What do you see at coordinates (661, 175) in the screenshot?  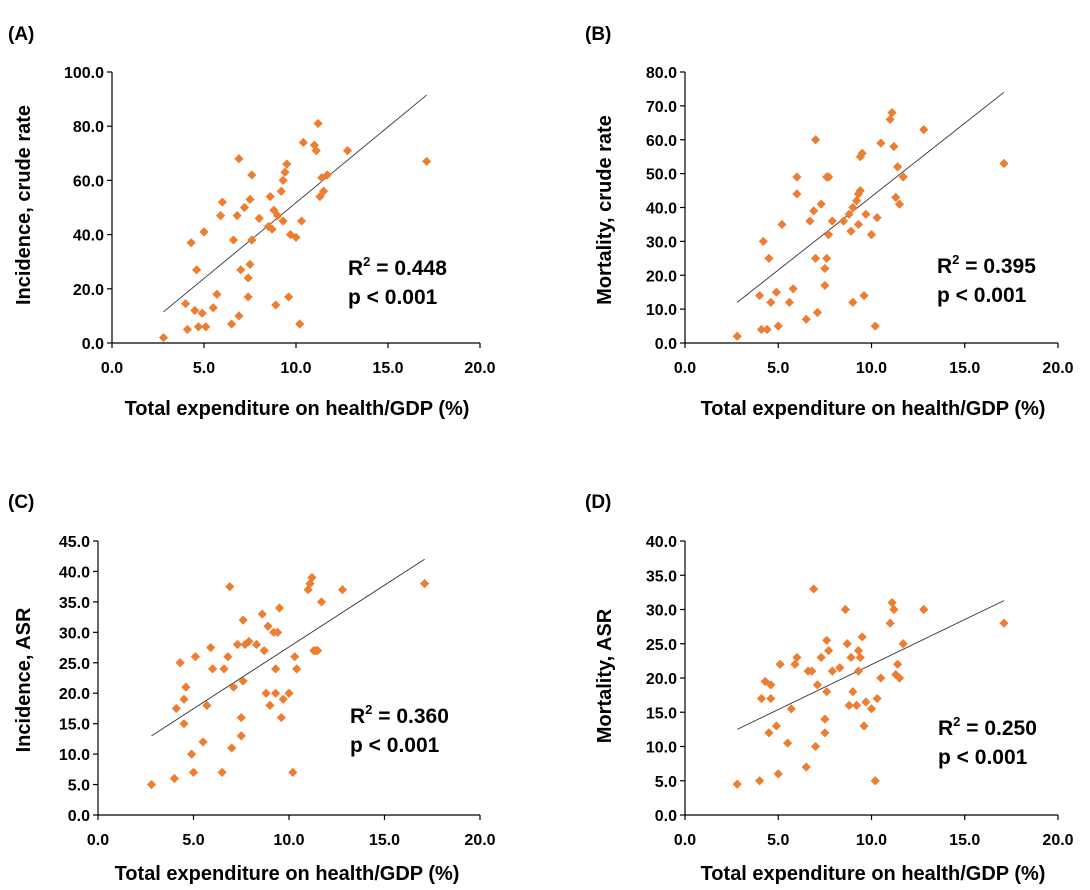 I see `y-tick-label: 50.0` at bounding box center [661, 175].